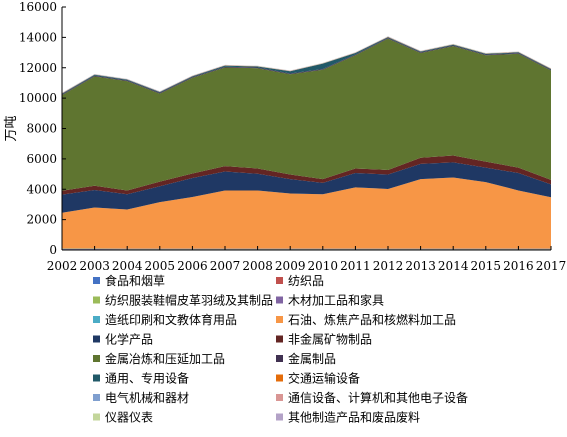 The width and height of the screenshot is (567, 437). I want to click on legend-label: 纺织服装鞋帽皮革羽绒及其制品, so click(189, 300).